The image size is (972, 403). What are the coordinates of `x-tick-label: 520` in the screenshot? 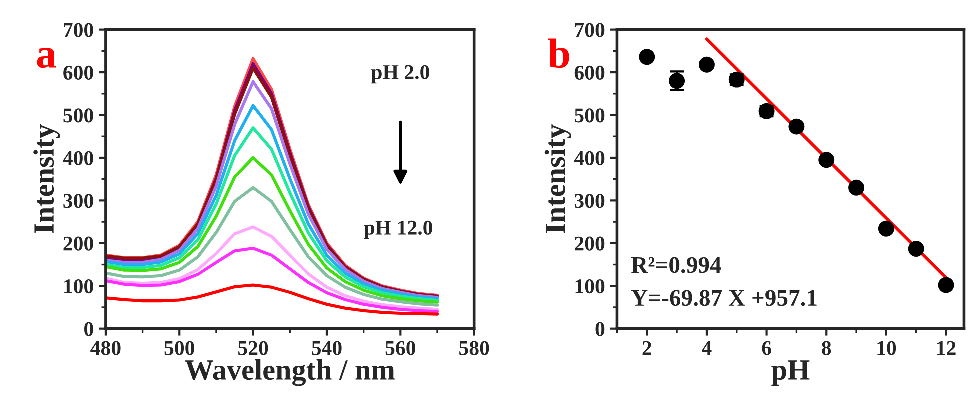 It's located at (253, 348).